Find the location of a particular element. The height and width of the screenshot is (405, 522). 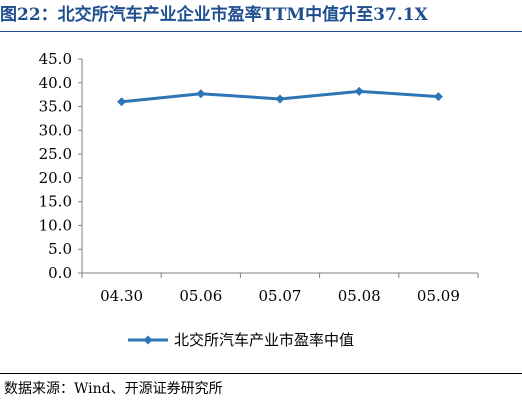

x-tick-label: 05.09 is located at coordinates (438, 296).